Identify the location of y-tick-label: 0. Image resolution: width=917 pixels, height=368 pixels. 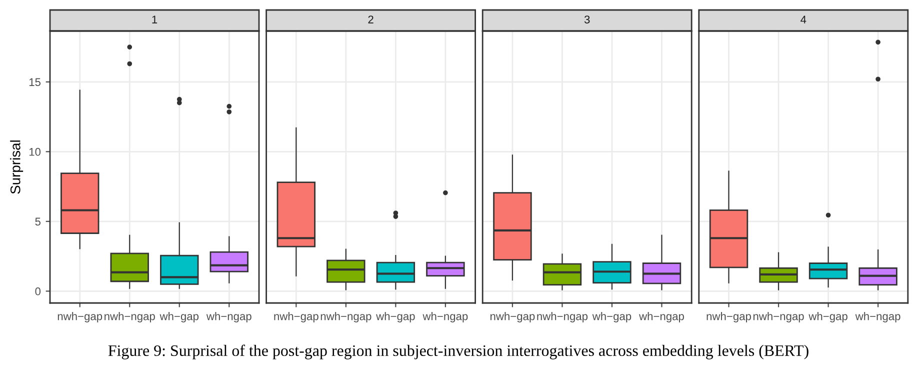
(38, 291).